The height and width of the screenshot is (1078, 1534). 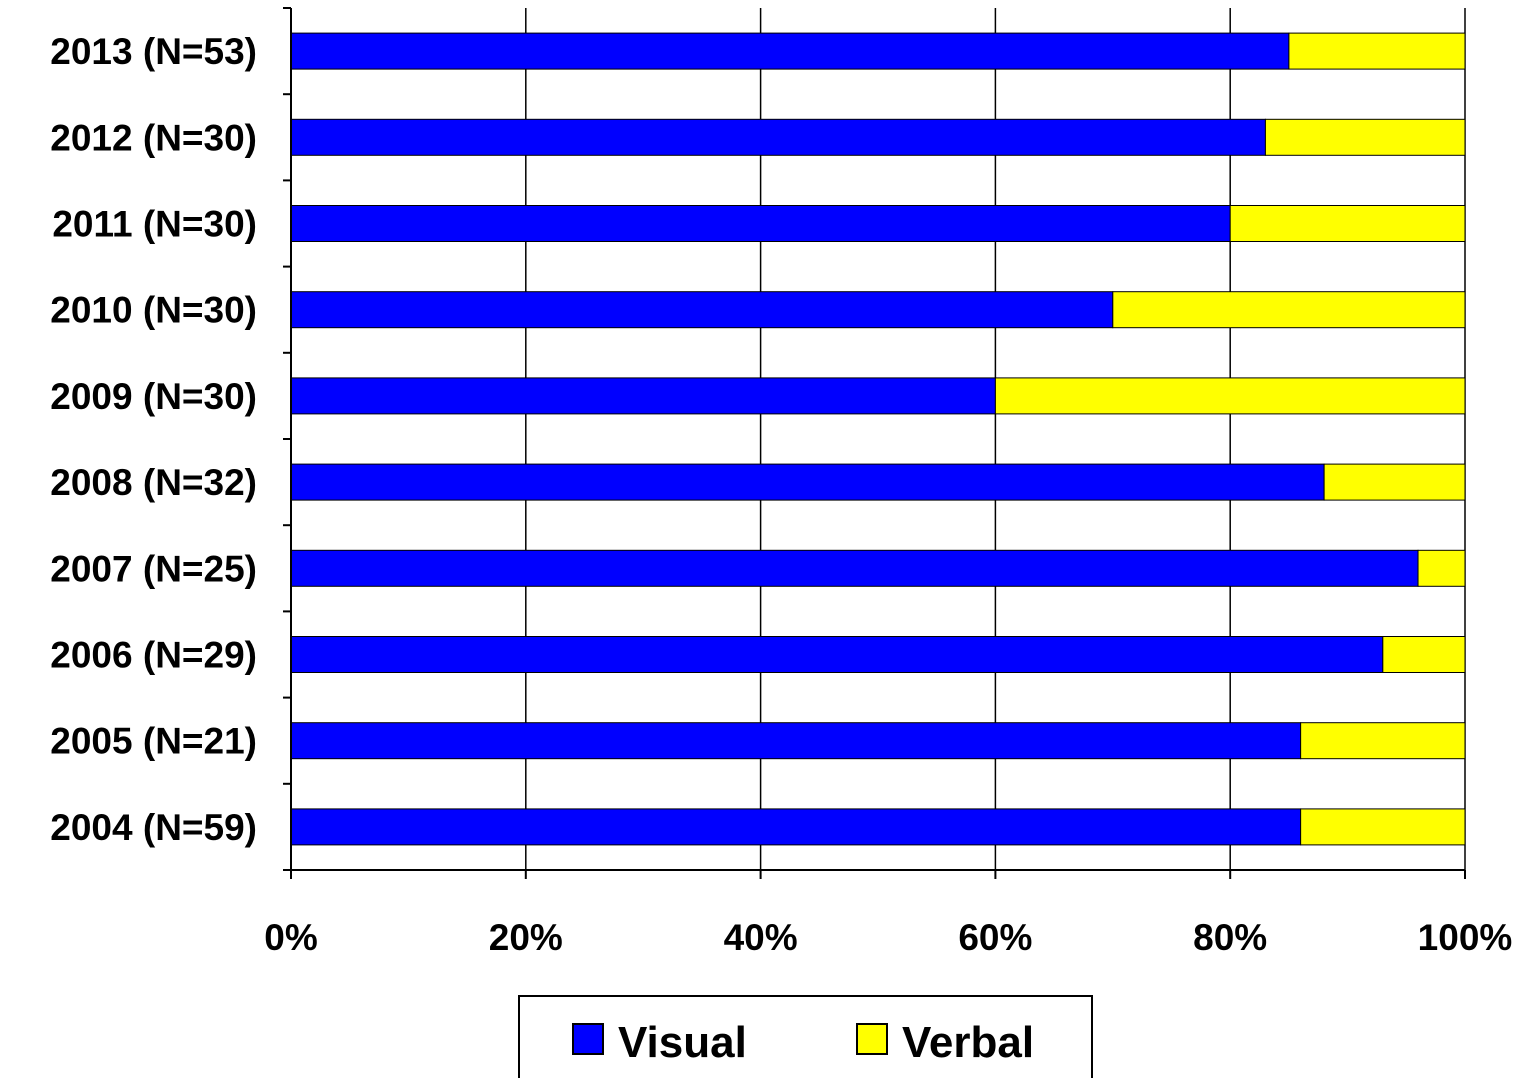 What do you see at coordinates (153, 655) in the screenshot?
I see `category-label: 2006 (N=29)` at bounding box center [153, 655].